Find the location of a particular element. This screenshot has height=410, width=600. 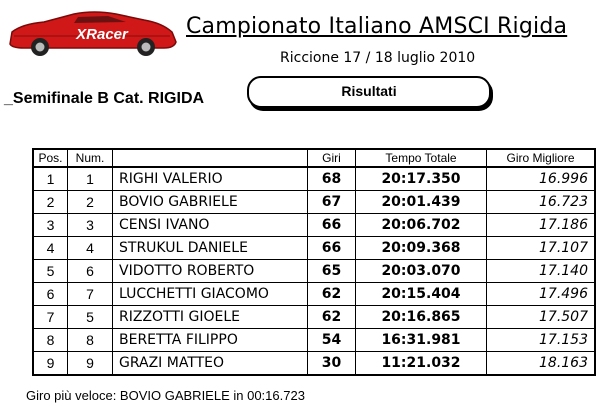

cell-tempo: 11:21.032 is located at coordinates (421, 363).